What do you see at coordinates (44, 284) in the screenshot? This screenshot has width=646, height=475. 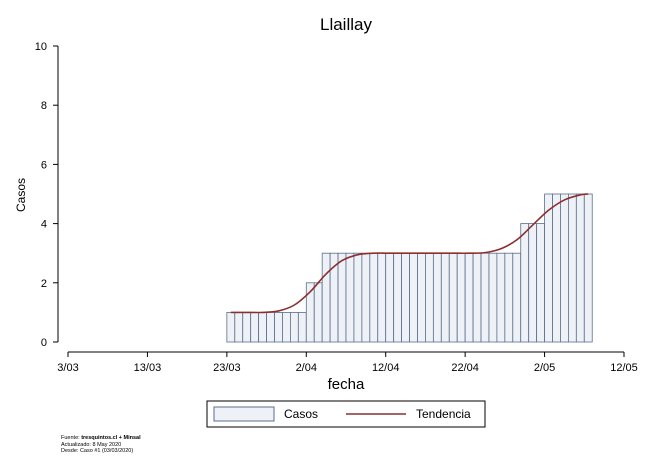 I see `y-tick-label: 2` at bounding box center [44, 284].